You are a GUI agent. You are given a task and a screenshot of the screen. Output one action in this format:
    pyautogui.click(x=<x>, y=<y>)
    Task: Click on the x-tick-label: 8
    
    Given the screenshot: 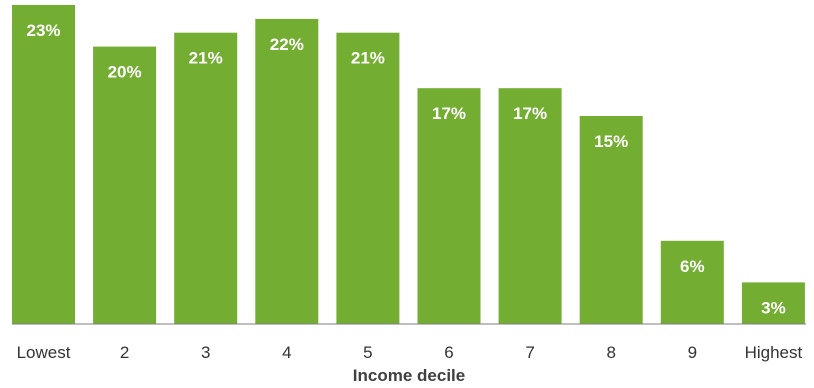 What is the action you would take?
    pyautogui.click(x=610, y=352)
    